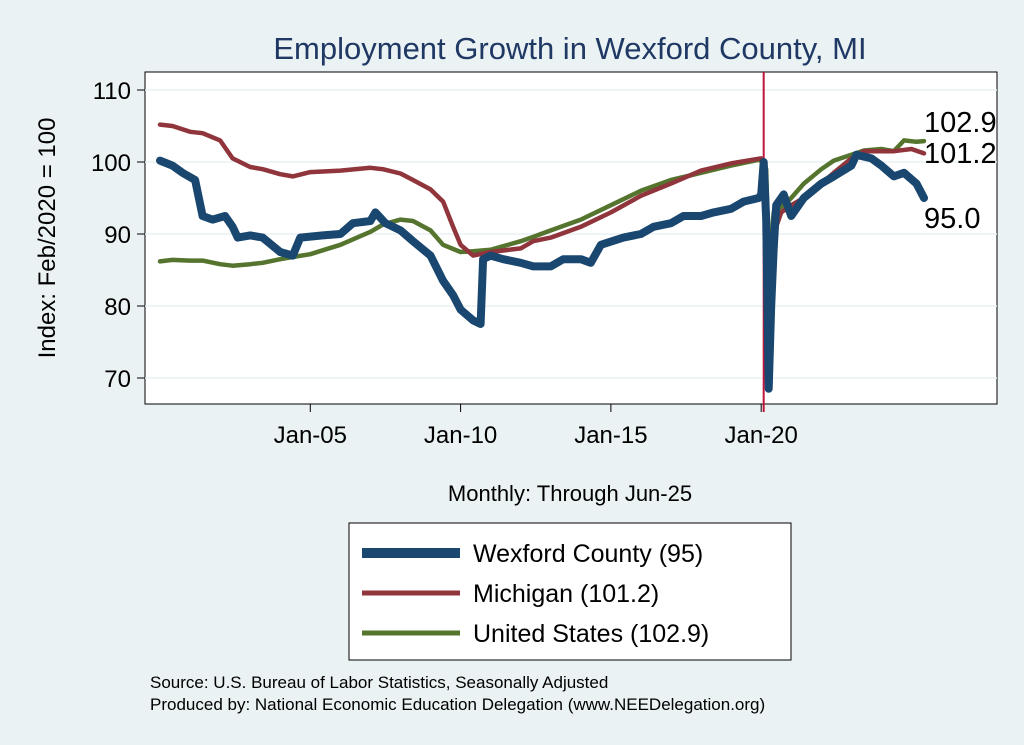  I want to click on x-tick-label: Jan-10, so click(460, 435).